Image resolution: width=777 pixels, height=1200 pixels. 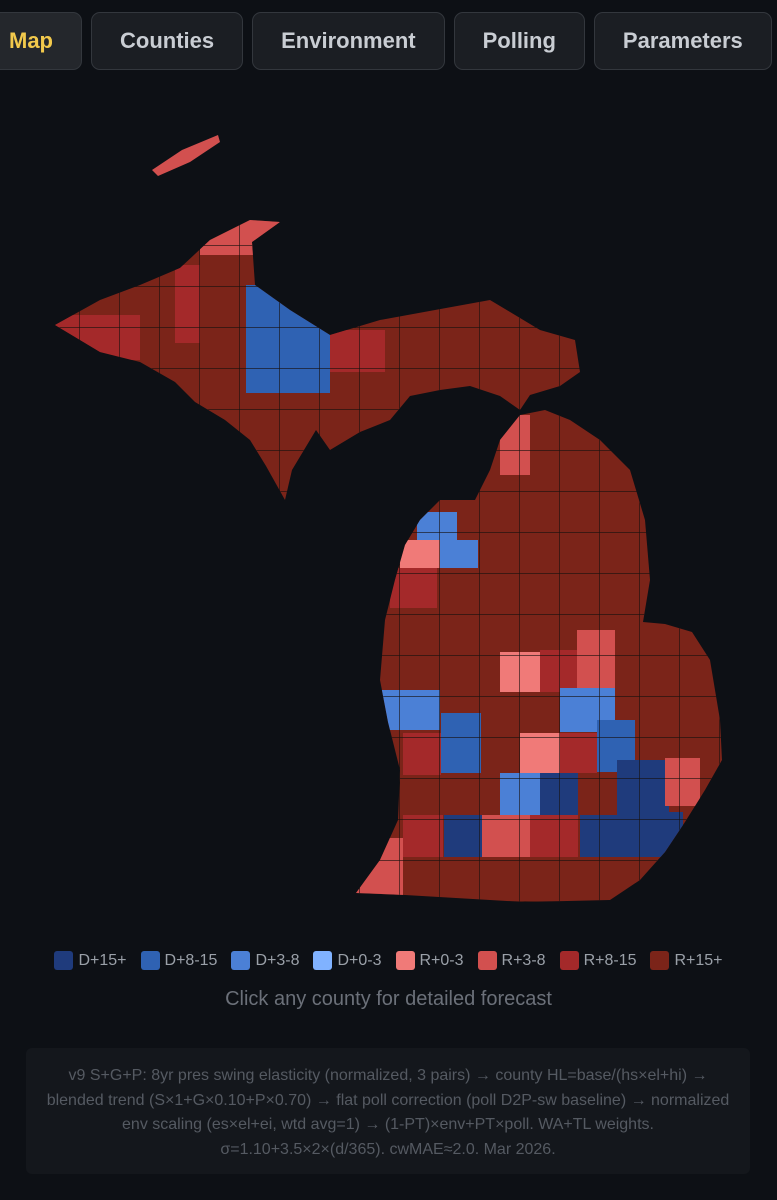 I want to click on tab: Polling, so click(x=519, y=41).